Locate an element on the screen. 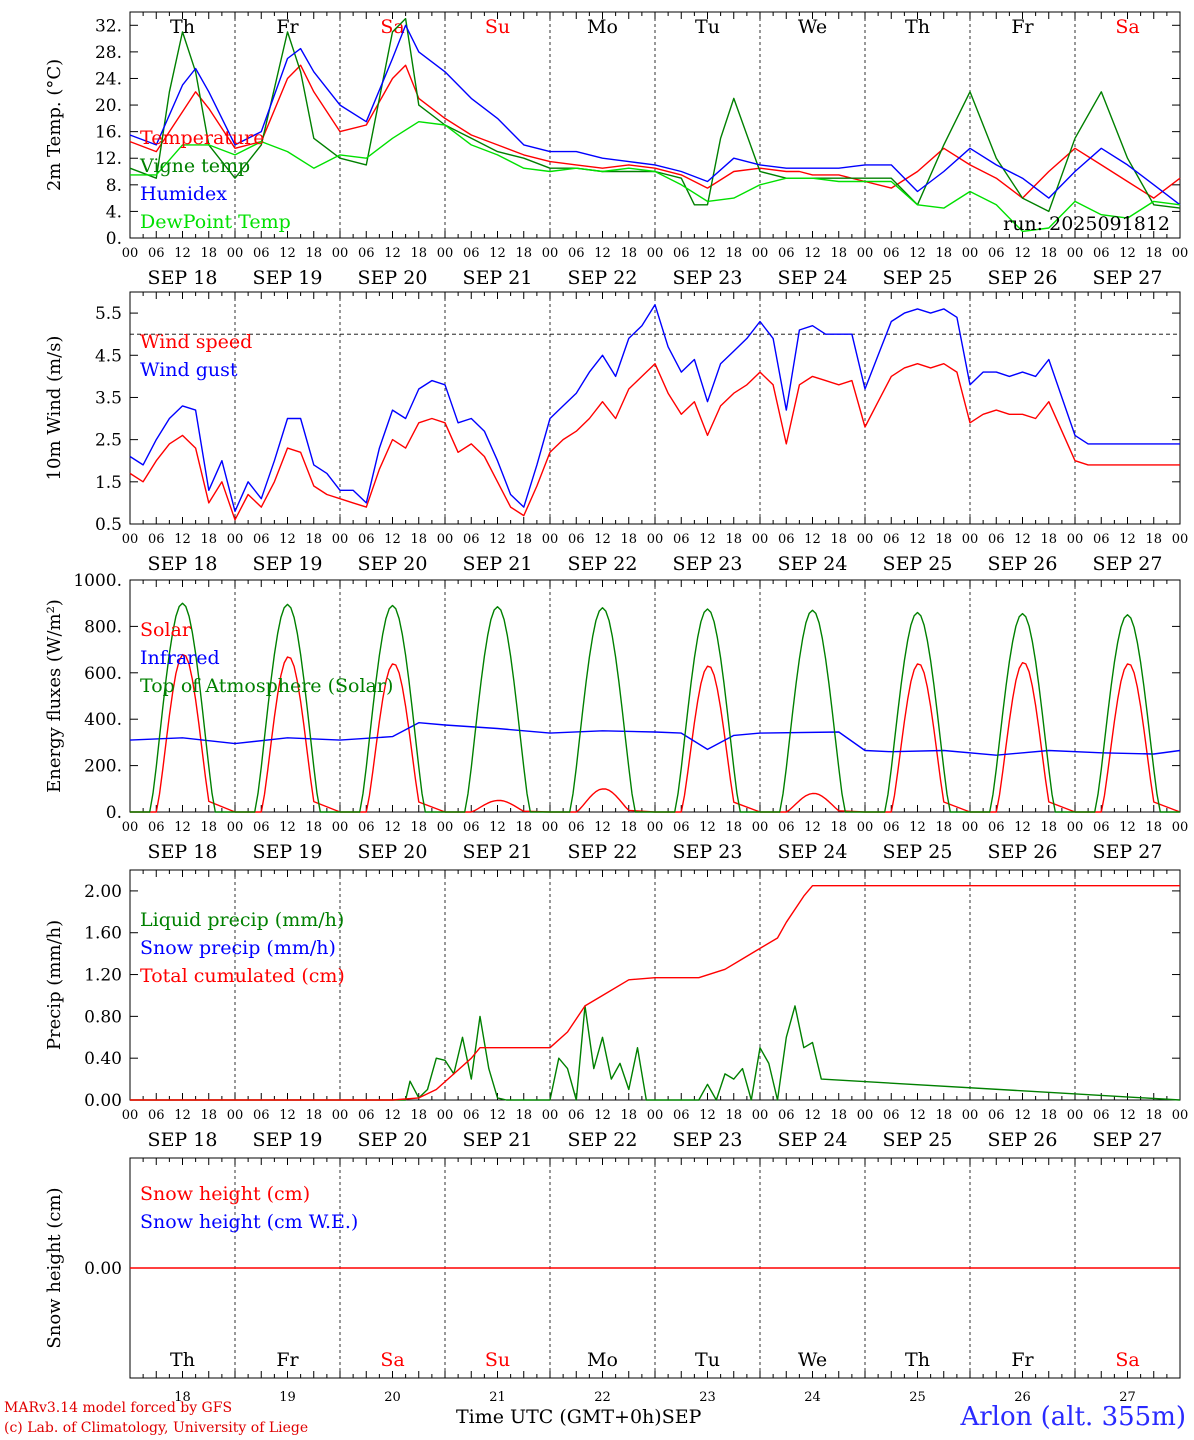 This screenshot has height=1440, width=1194. legend-entry: Snow precip (mm/h) is located at coordinates (238, 948).